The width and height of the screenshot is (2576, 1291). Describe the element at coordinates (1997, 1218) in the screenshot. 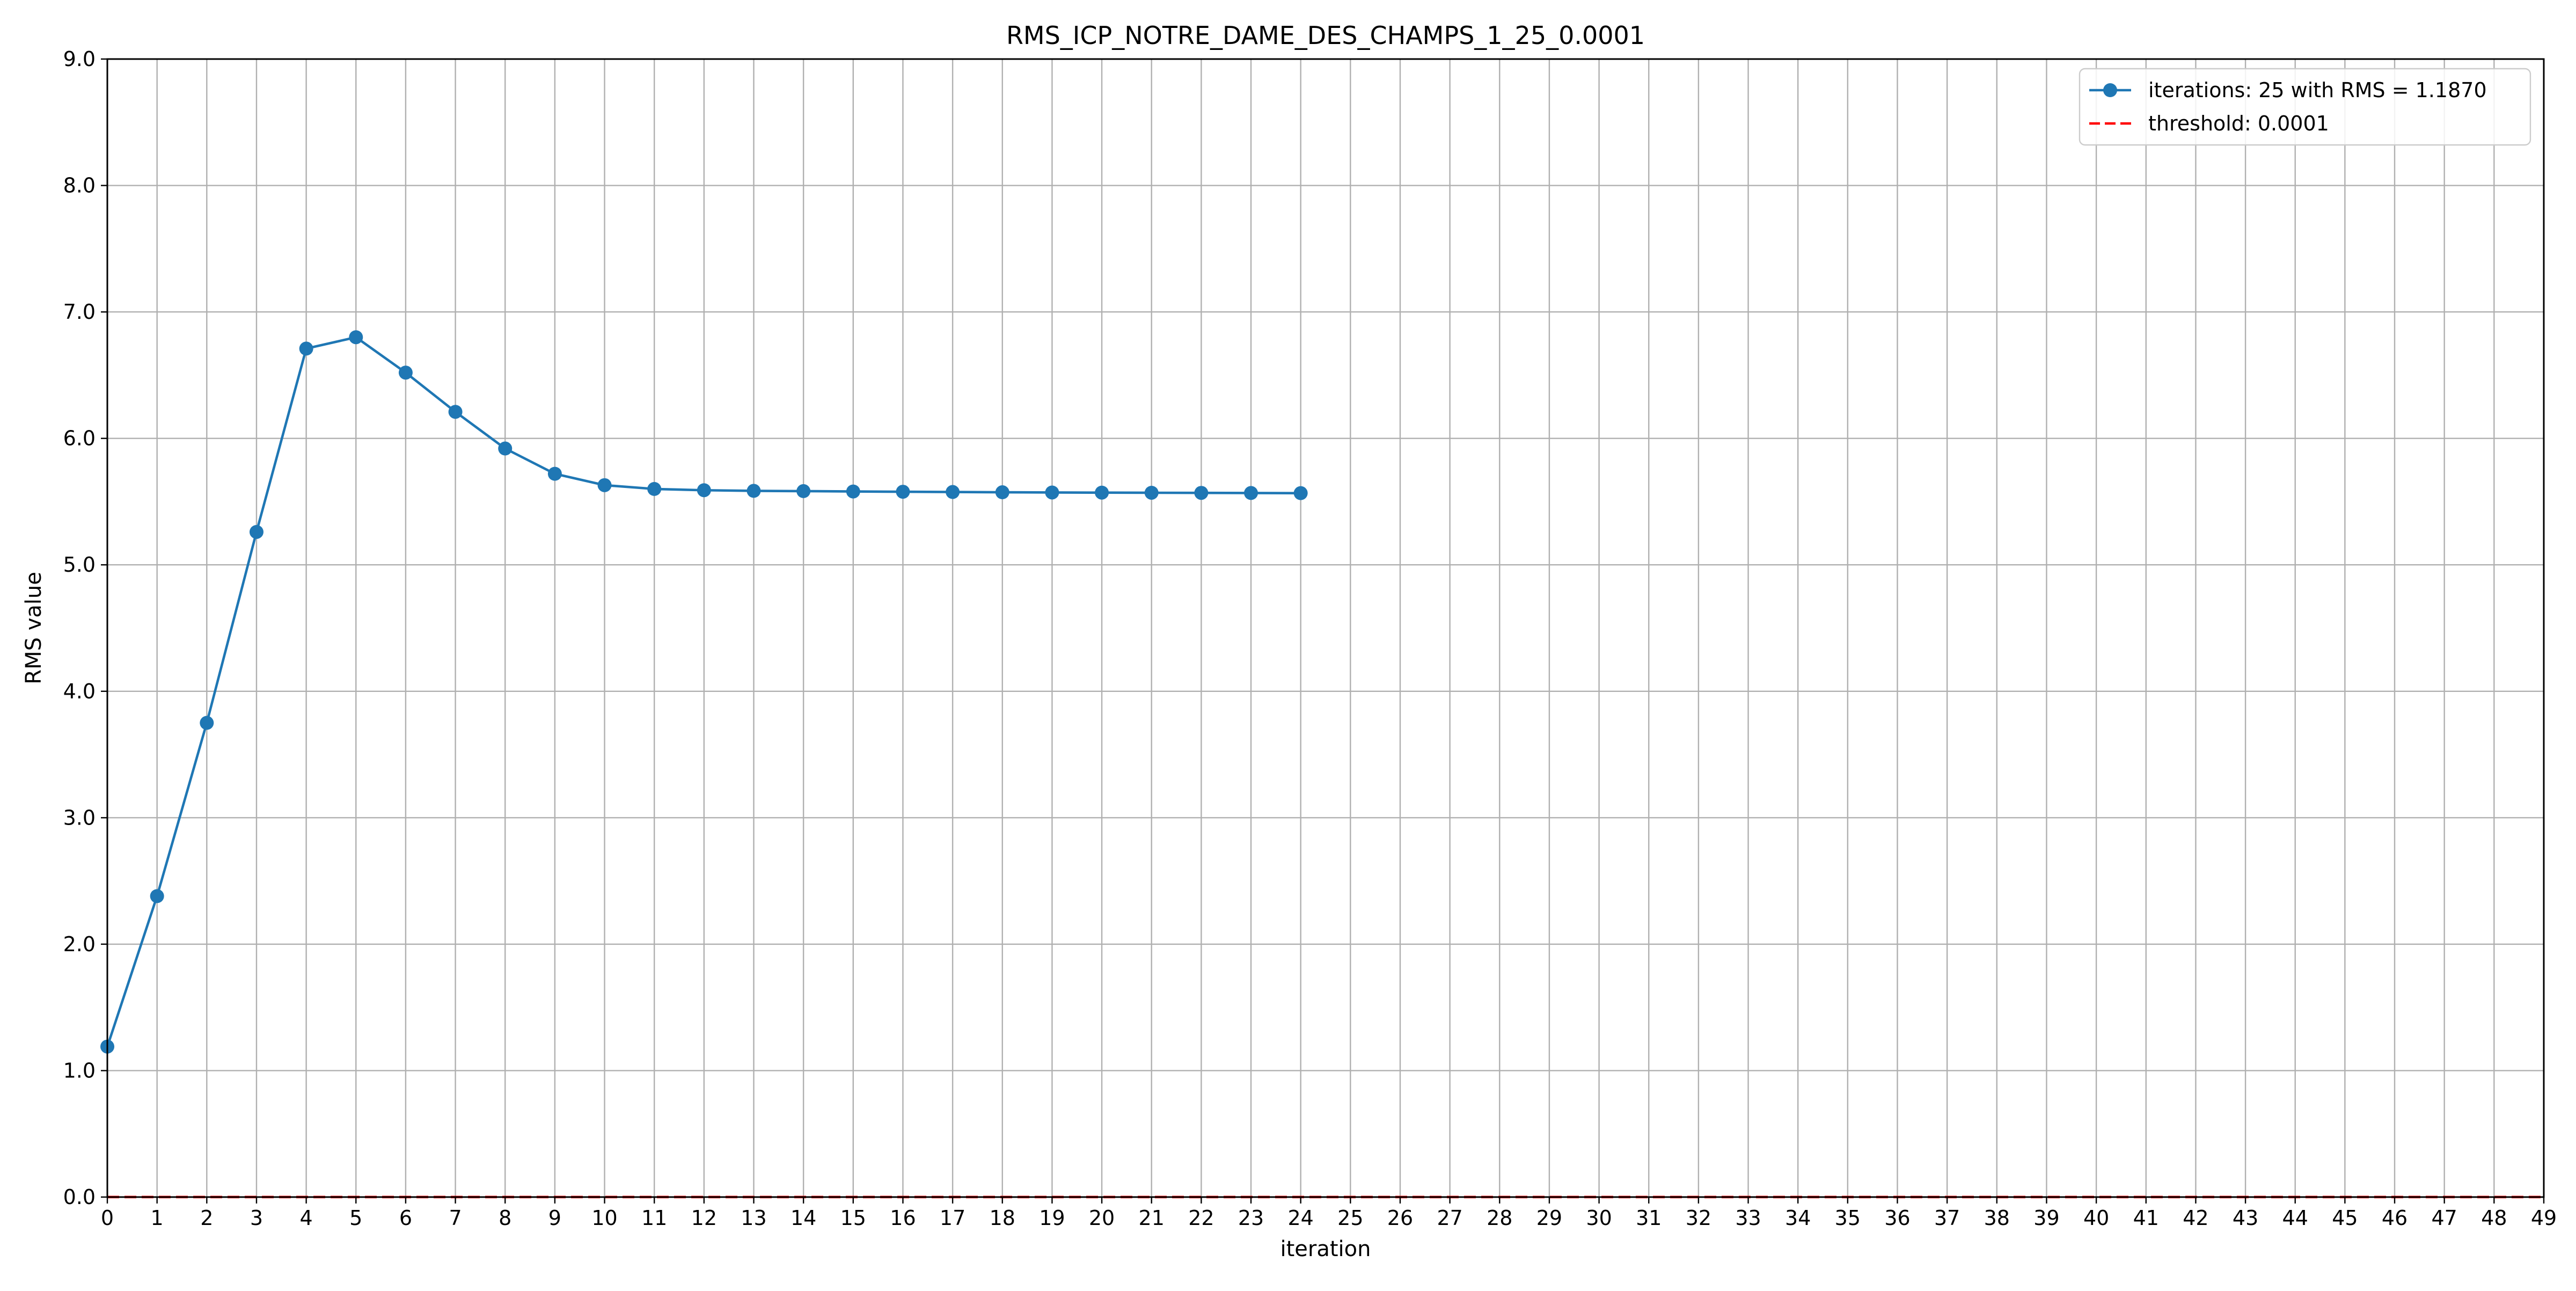

I see `x-tick-label: 38` at that location.